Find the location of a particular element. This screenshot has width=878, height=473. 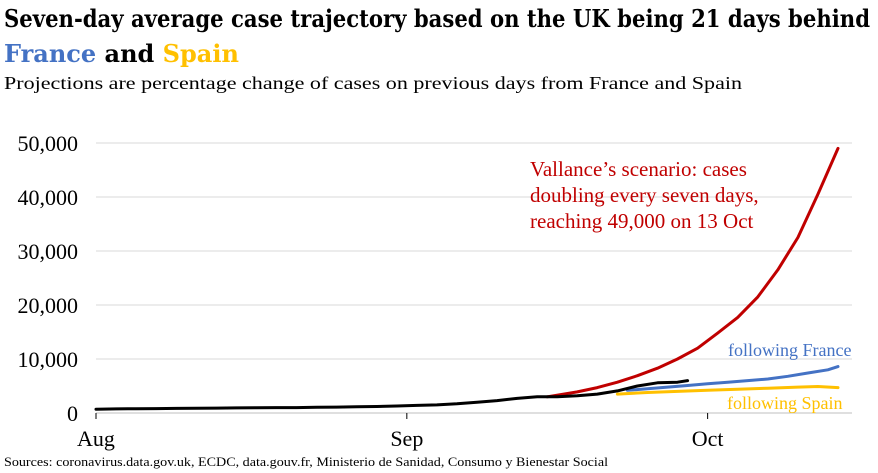

y-tick-label: 10,000 is located at coordinates (48, 359).